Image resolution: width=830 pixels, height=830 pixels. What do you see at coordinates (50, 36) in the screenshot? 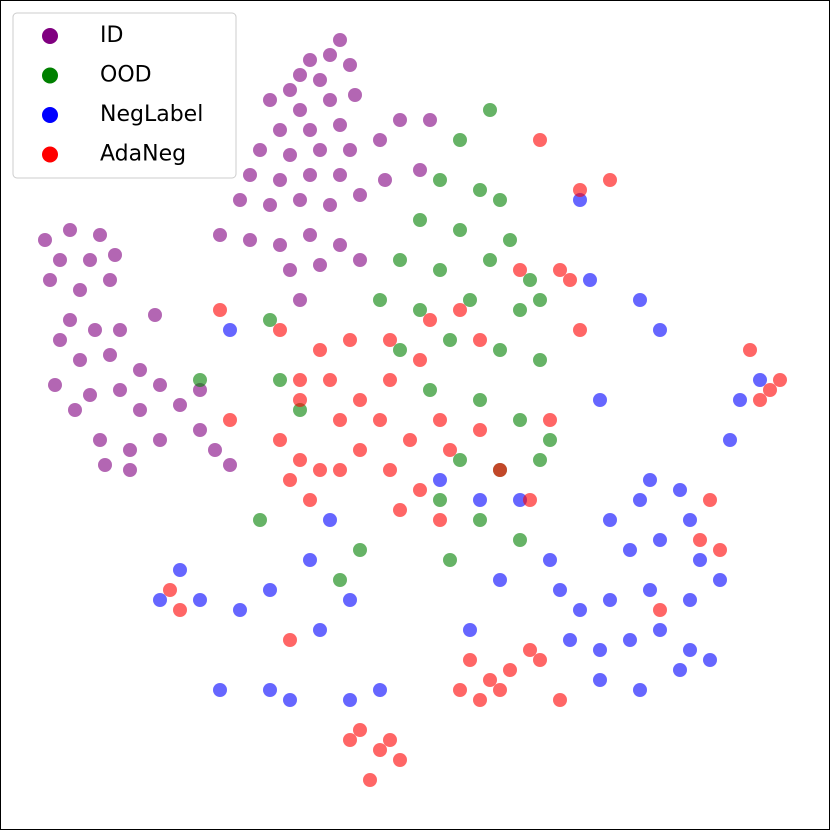
I see `legend-marker` at bounding box center [50, 36].